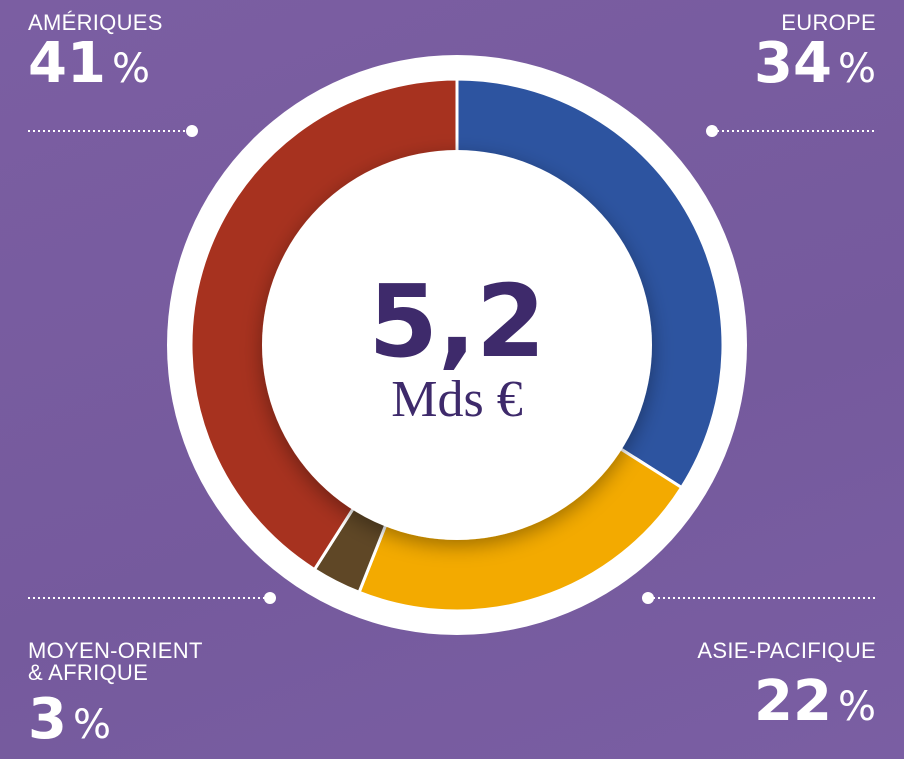 The height and width of the screenshot is (759, 904). What do you see at coordinates (47, 719) in the screenshot?
I see `value-number: 3` at bounding box center [47, 719].